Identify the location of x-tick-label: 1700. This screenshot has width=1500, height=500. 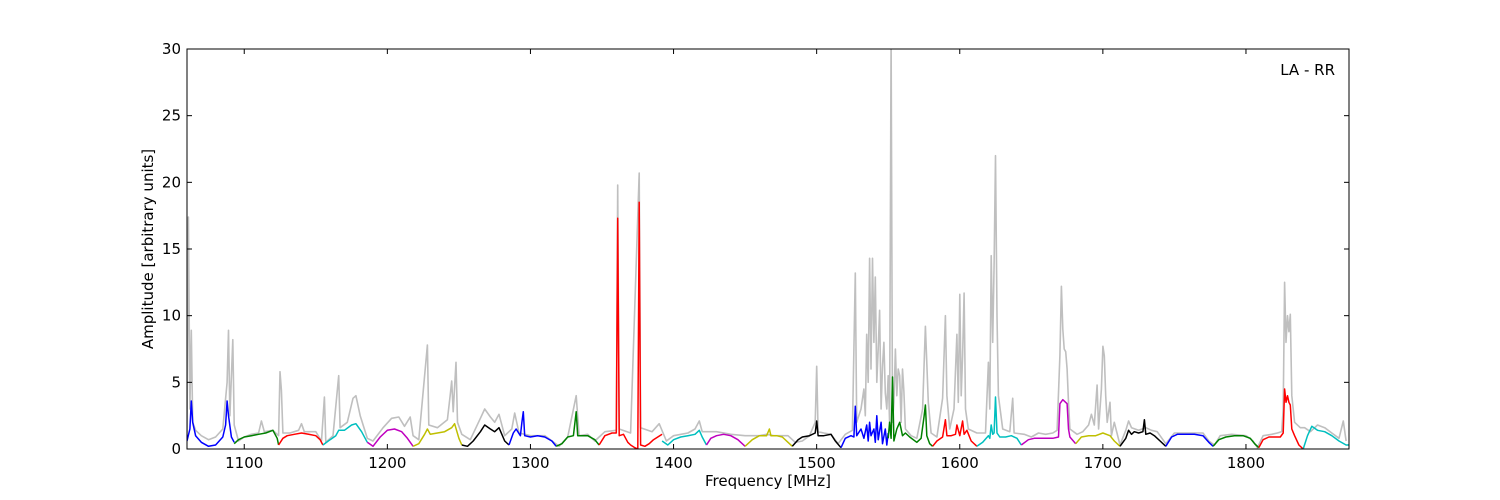
(1103, 463).